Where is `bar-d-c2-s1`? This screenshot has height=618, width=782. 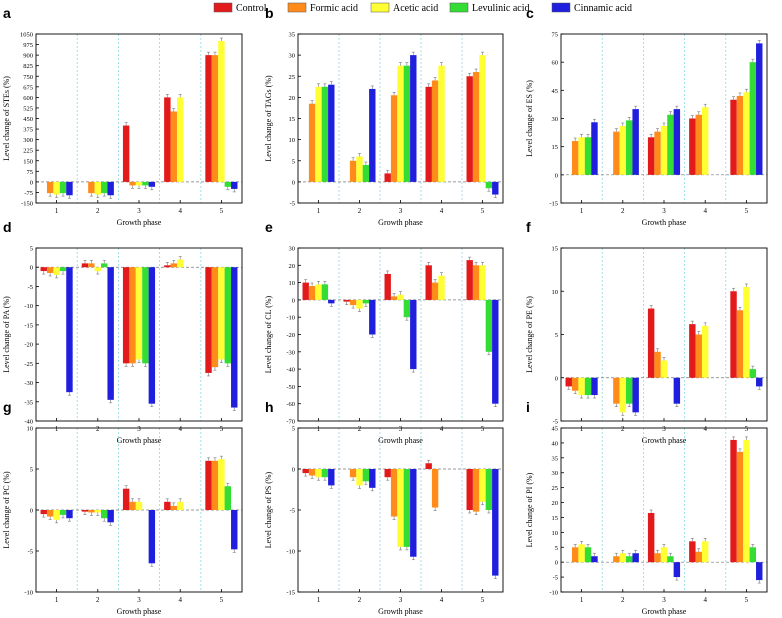
bar-d-c2-s1 is located at coordinates (85, 265).